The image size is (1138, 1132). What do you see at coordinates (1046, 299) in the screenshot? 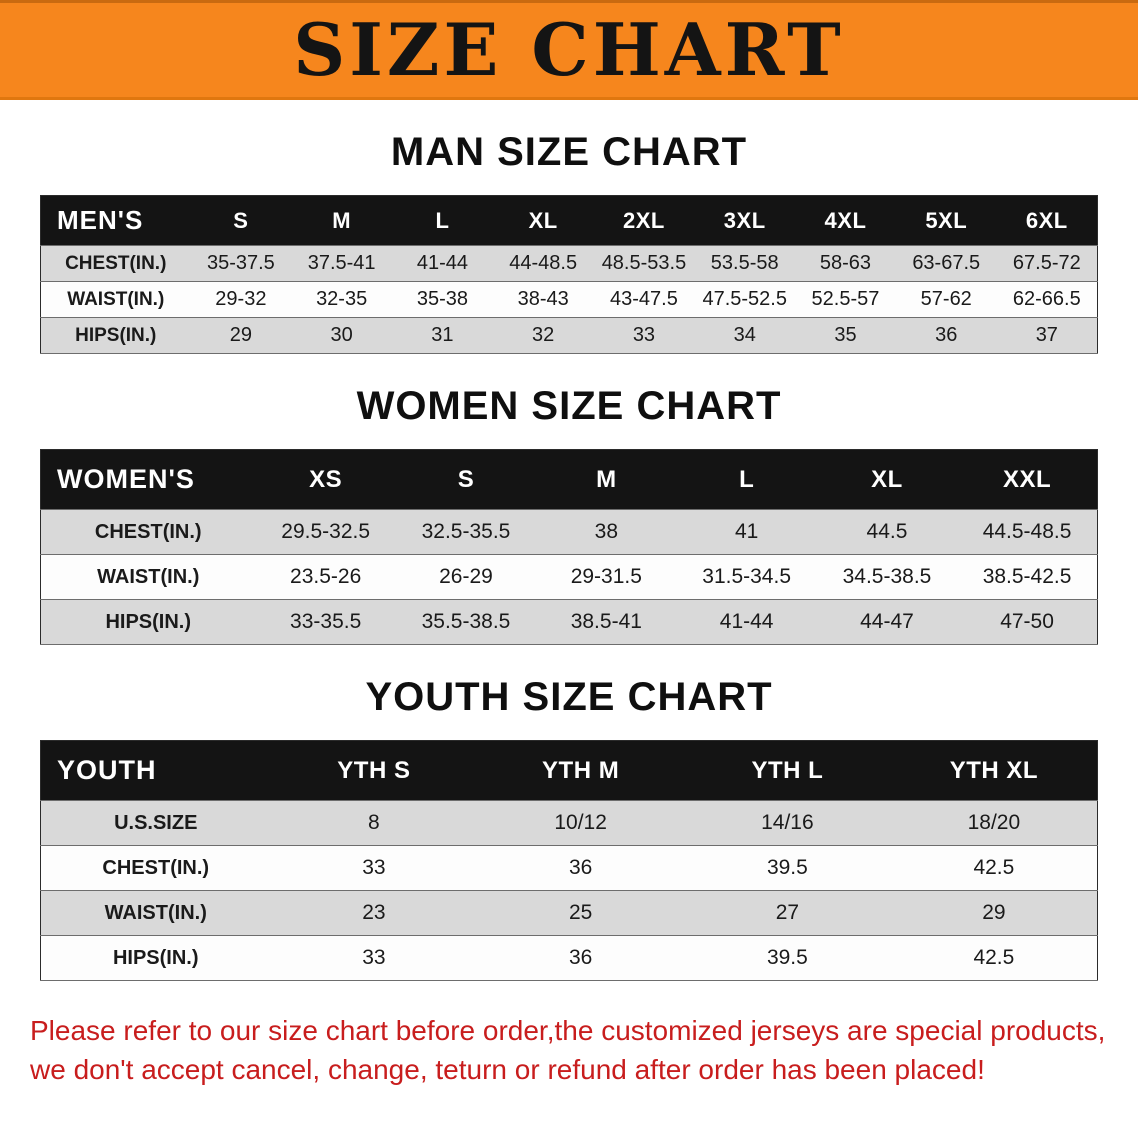
I see `size-value: 62-66.5` at bounding box center [1046, 299].